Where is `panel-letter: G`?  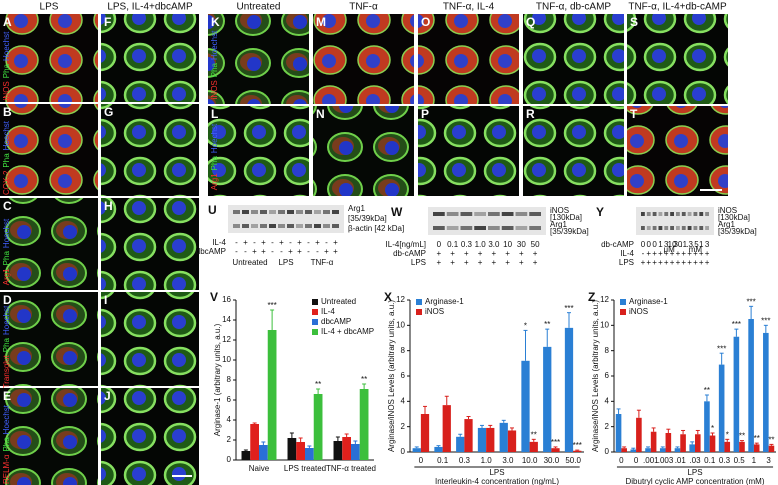 panel-letter: G is located at coordinates (108, 112).